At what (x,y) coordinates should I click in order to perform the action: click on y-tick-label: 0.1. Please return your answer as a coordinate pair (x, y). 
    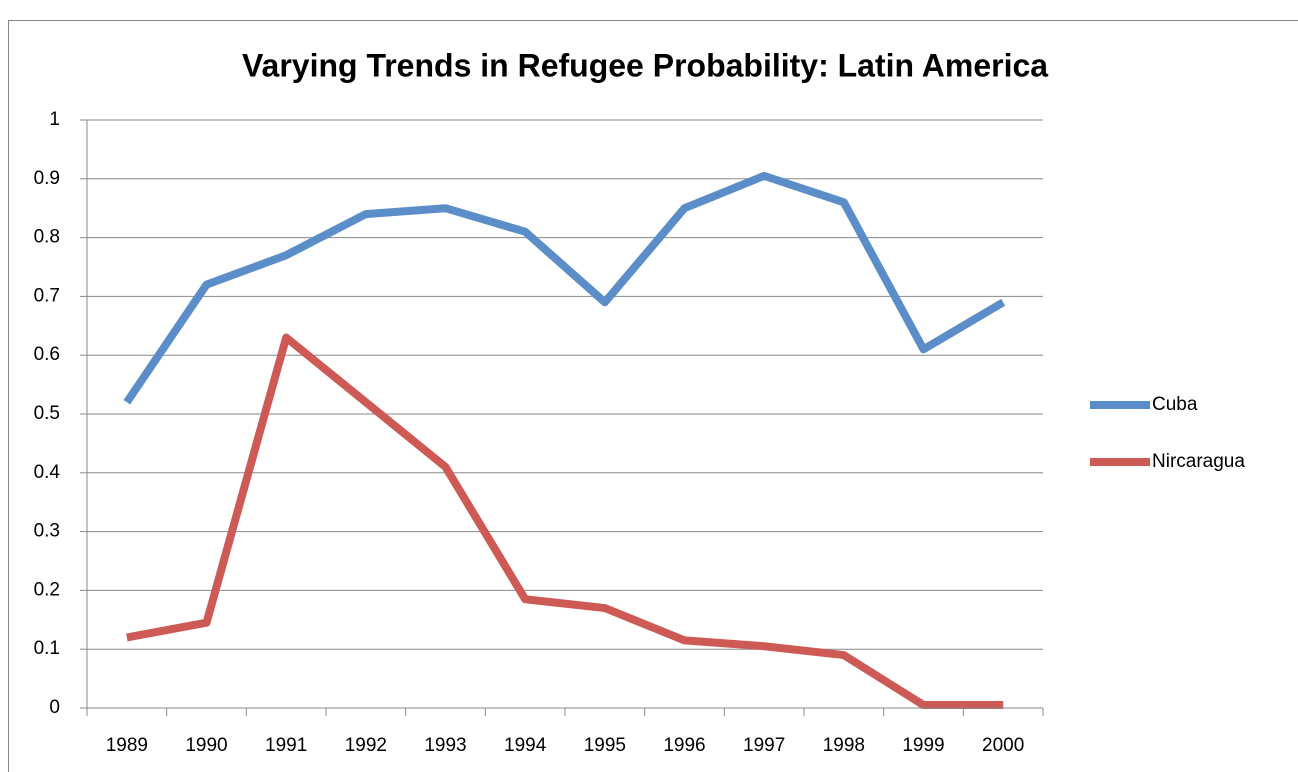
    Looking at the image, I should click on (47, 648).